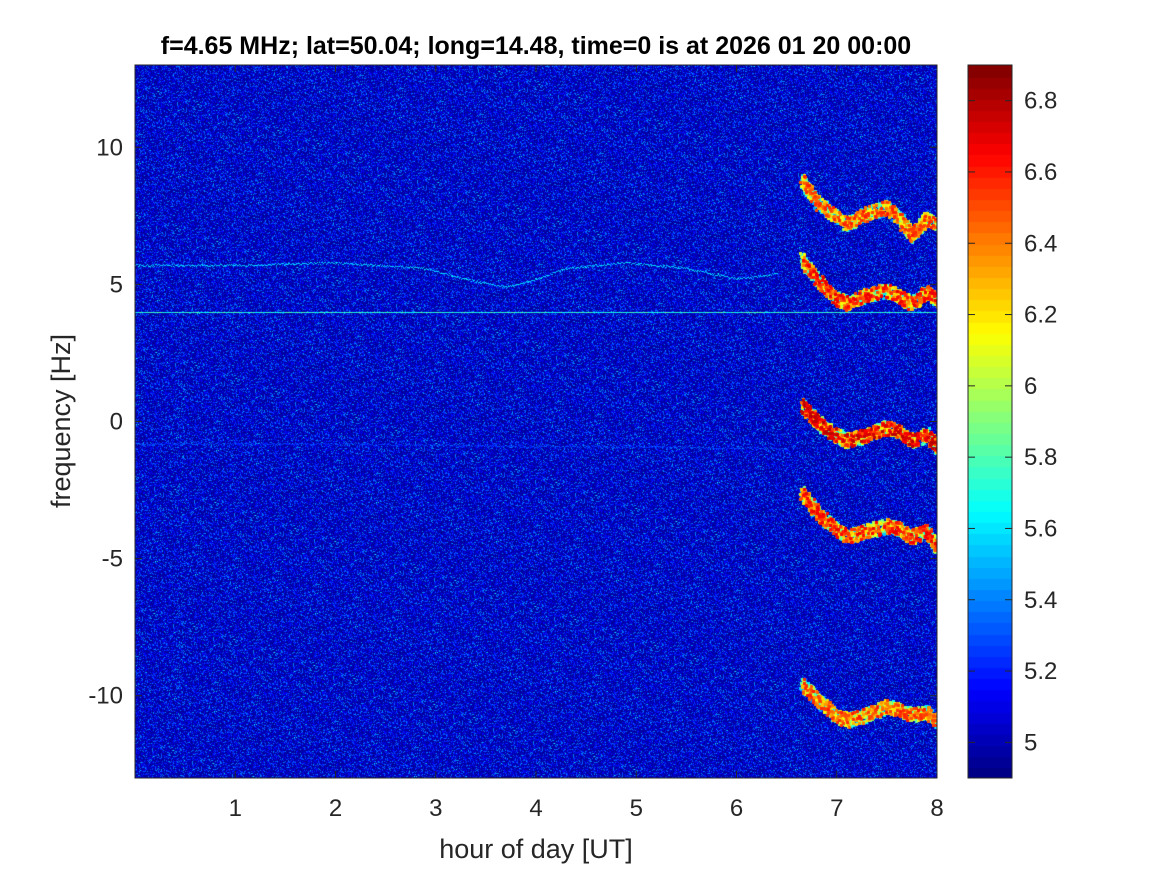 Image resolution: width=1167 pixels, height=875 pixels. I want to click on x-tick-label: 7, so click(836, 808).